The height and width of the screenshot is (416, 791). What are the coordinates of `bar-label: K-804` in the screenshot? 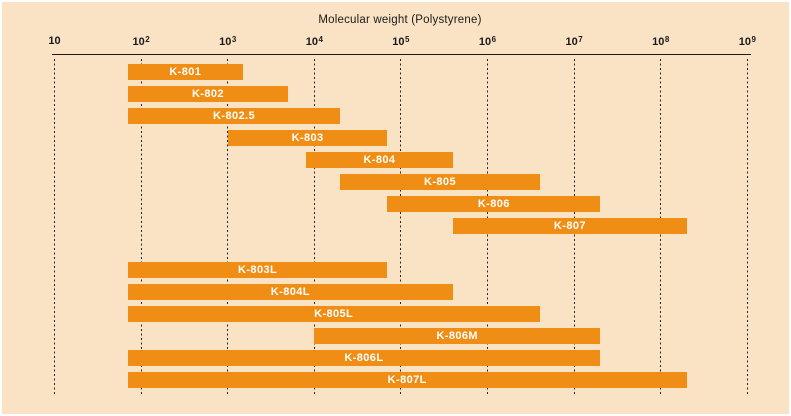 It's located at (379, 160).